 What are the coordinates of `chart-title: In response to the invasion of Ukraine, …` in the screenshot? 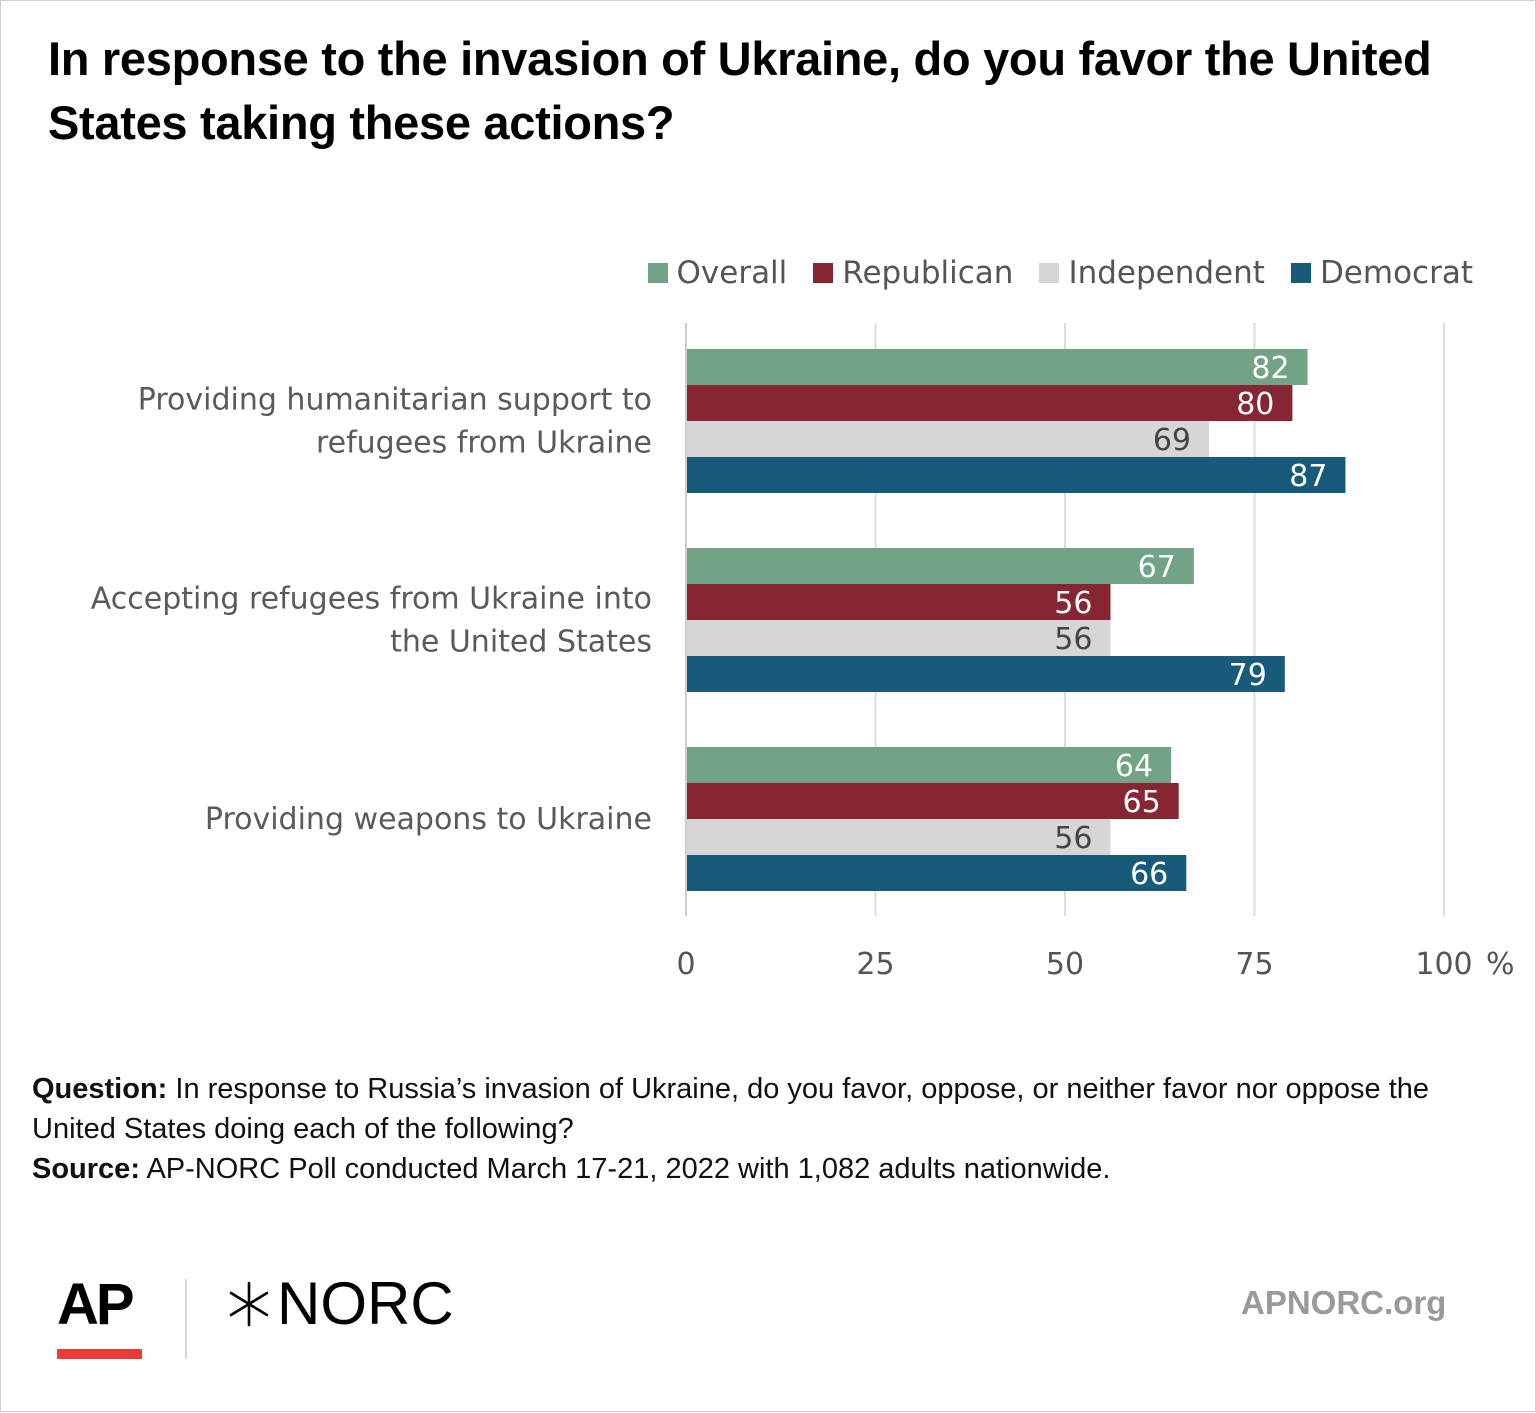 It's located at (740, 90).